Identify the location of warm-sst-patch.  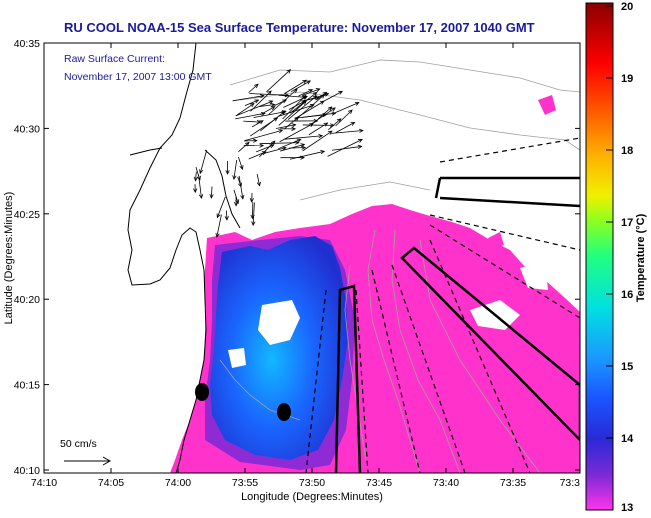
(496, 240).